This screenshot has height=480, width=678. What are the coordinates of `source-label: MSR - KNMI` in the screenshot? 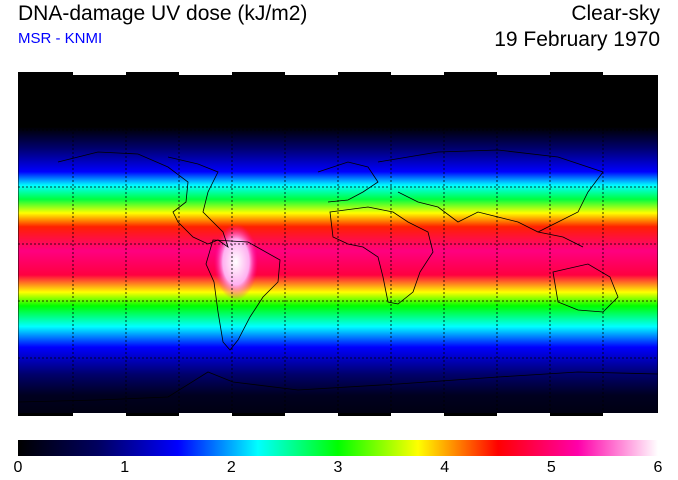 It's located at (60, 38).